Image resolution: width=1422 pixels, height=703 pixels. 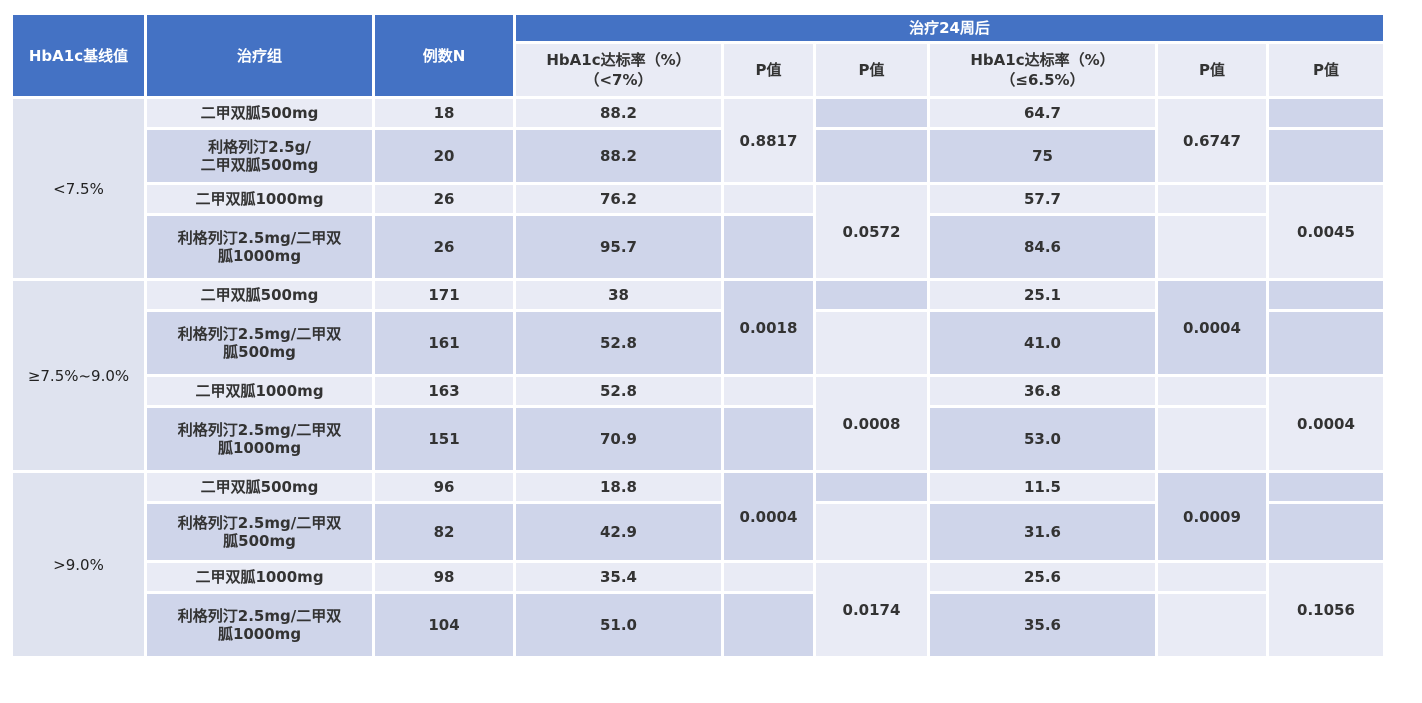 What do you see at coordinates (768, 140) in the screenshot?
I see `p-value-cell: 0.8817` at bounding box center [768, 140].